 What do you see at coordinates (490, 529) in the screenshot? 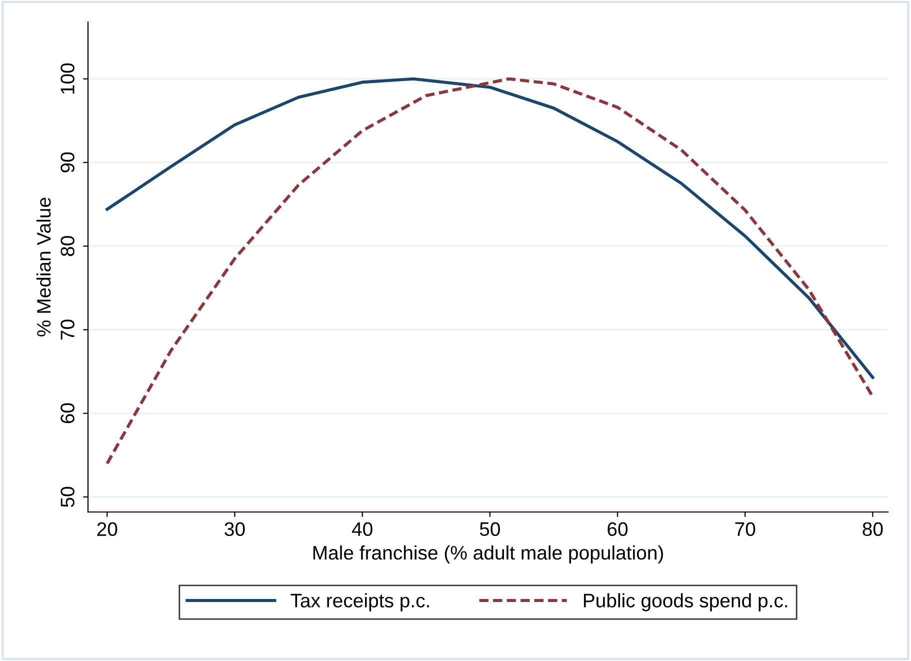
I see `x-tick-label: 50` at bounding box center [490, 529].